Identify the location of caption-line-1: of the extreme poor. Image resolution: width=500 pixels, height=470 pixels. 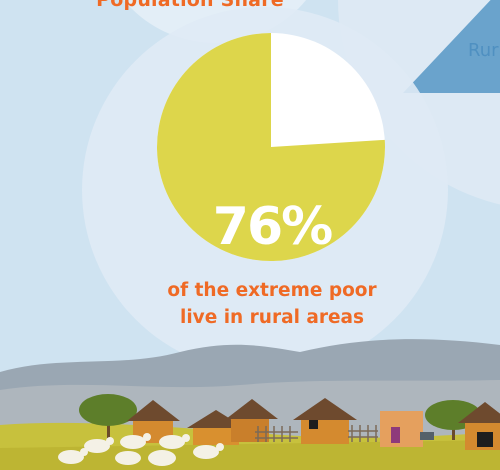
(272, 290).